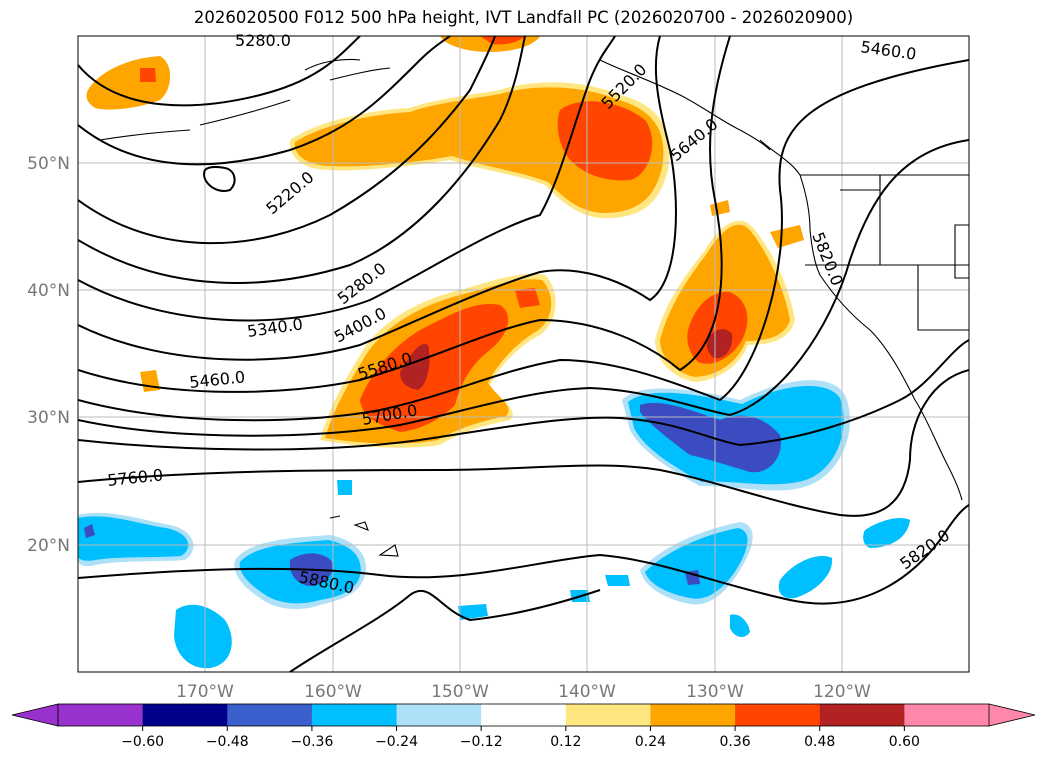 The image size is (1047, 765). I want to click on negative-pc-region-west, so click(136, 539).